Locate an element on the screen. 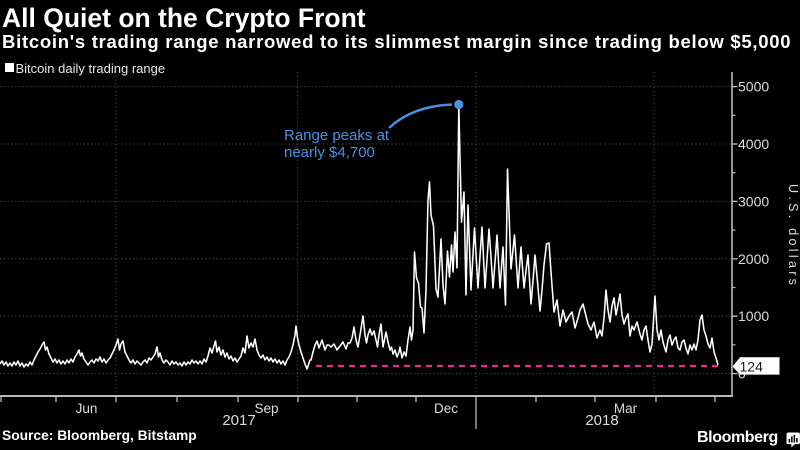  svg-text: 1000 is located at coordinates (753, 316).